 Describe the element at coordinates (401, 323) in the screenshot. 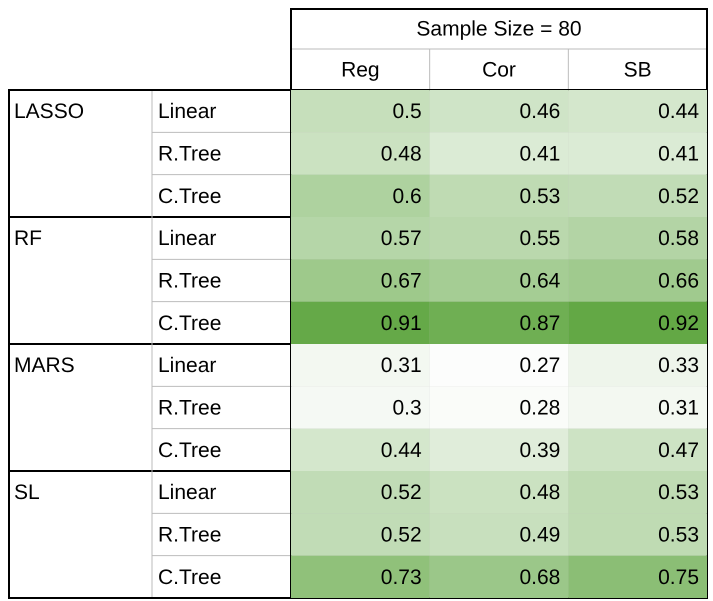

I see `data-label: 0.91` at that location.